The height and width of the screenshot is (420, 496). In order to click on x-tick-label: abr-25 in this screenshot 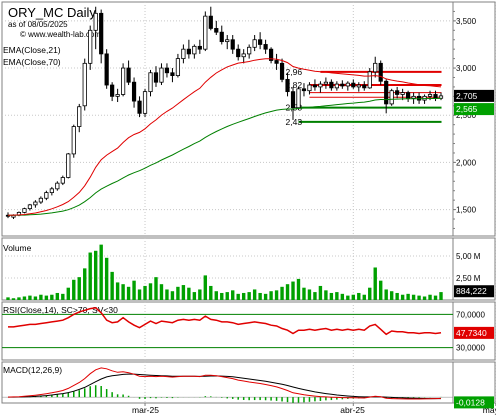, I will do `click(352, 410)`.